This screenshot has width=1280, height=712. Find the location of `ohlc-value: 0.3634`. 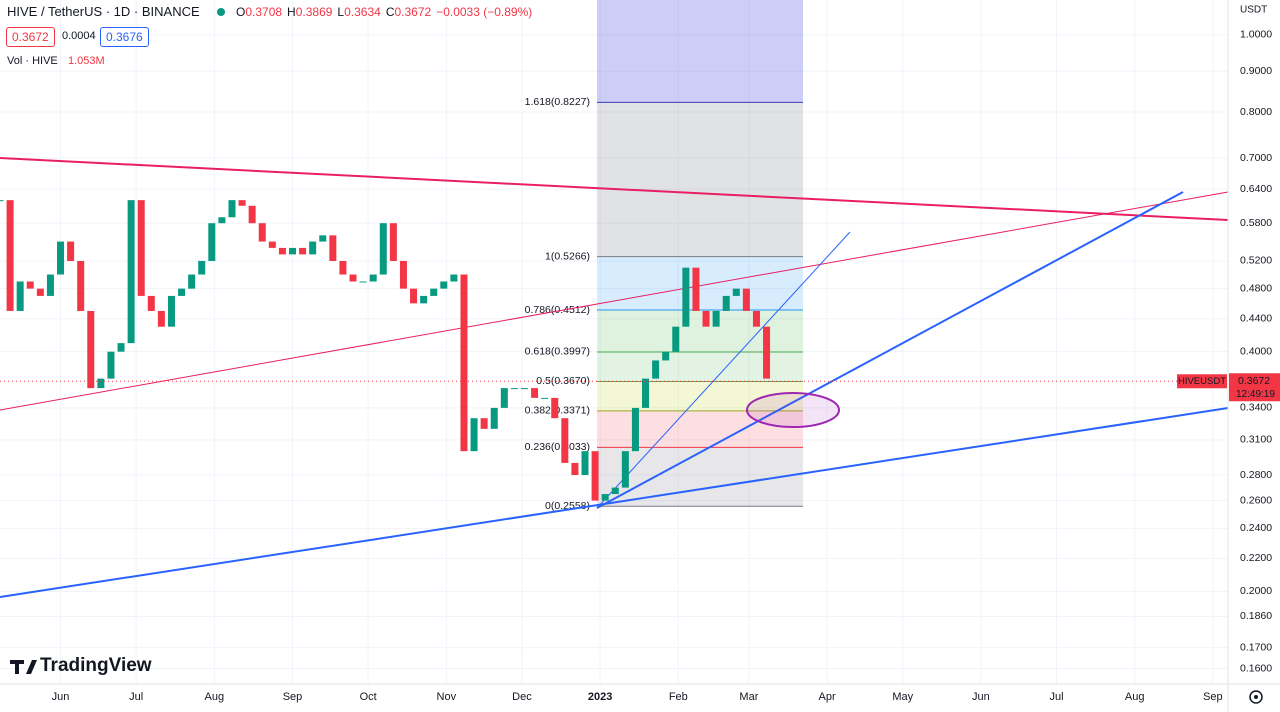

ohlc-value: 0.3634 is located at coordinates (362, 12).